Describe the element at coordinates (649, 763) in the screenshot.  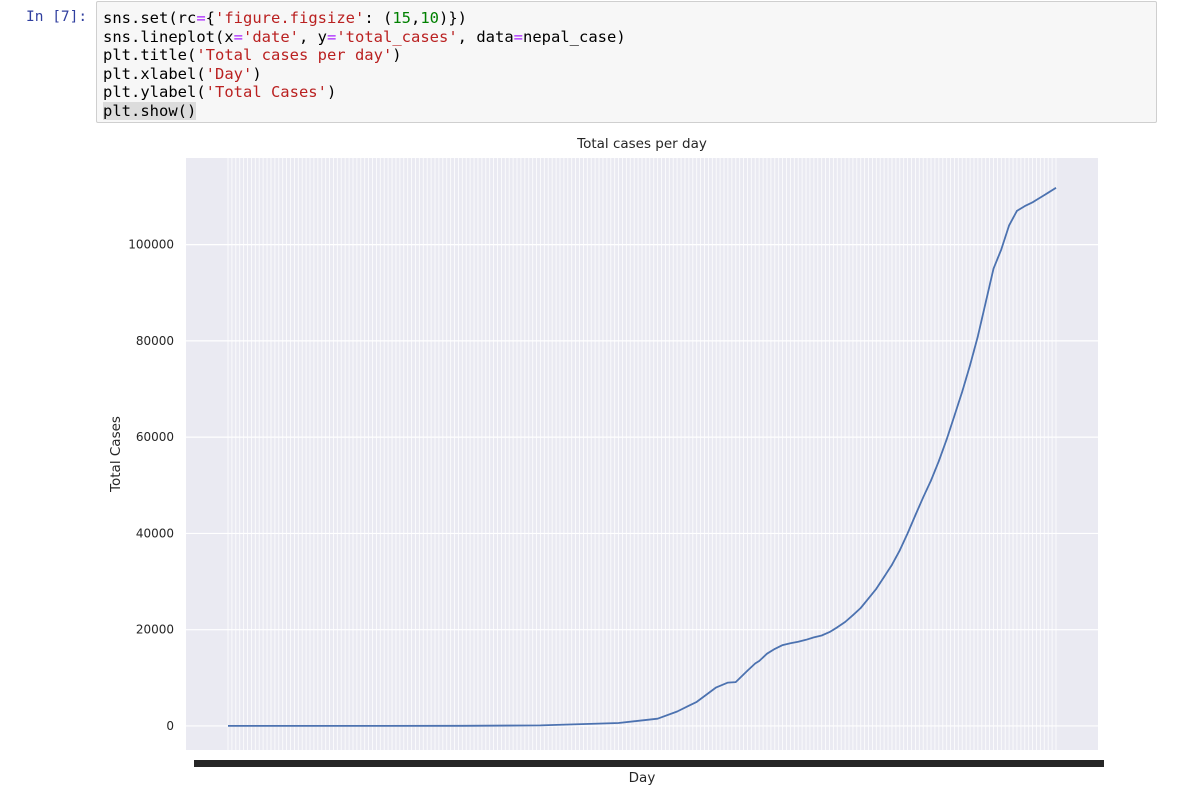
I see `x-tick-labels-overlap` at that location.